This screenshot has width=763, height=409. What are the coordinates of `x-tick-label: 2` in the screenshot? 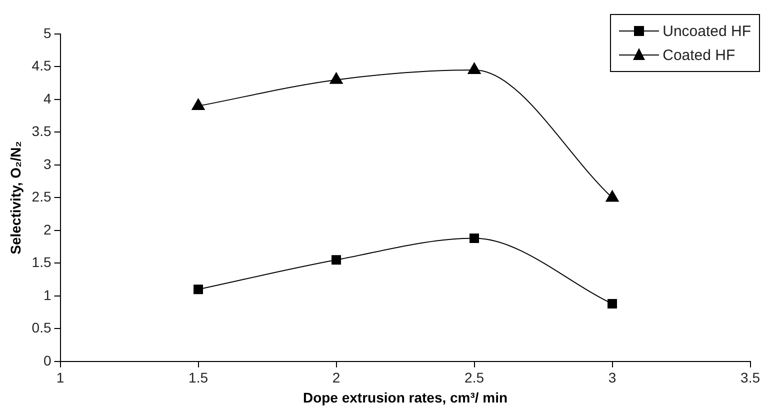 It's located at (336, 378).